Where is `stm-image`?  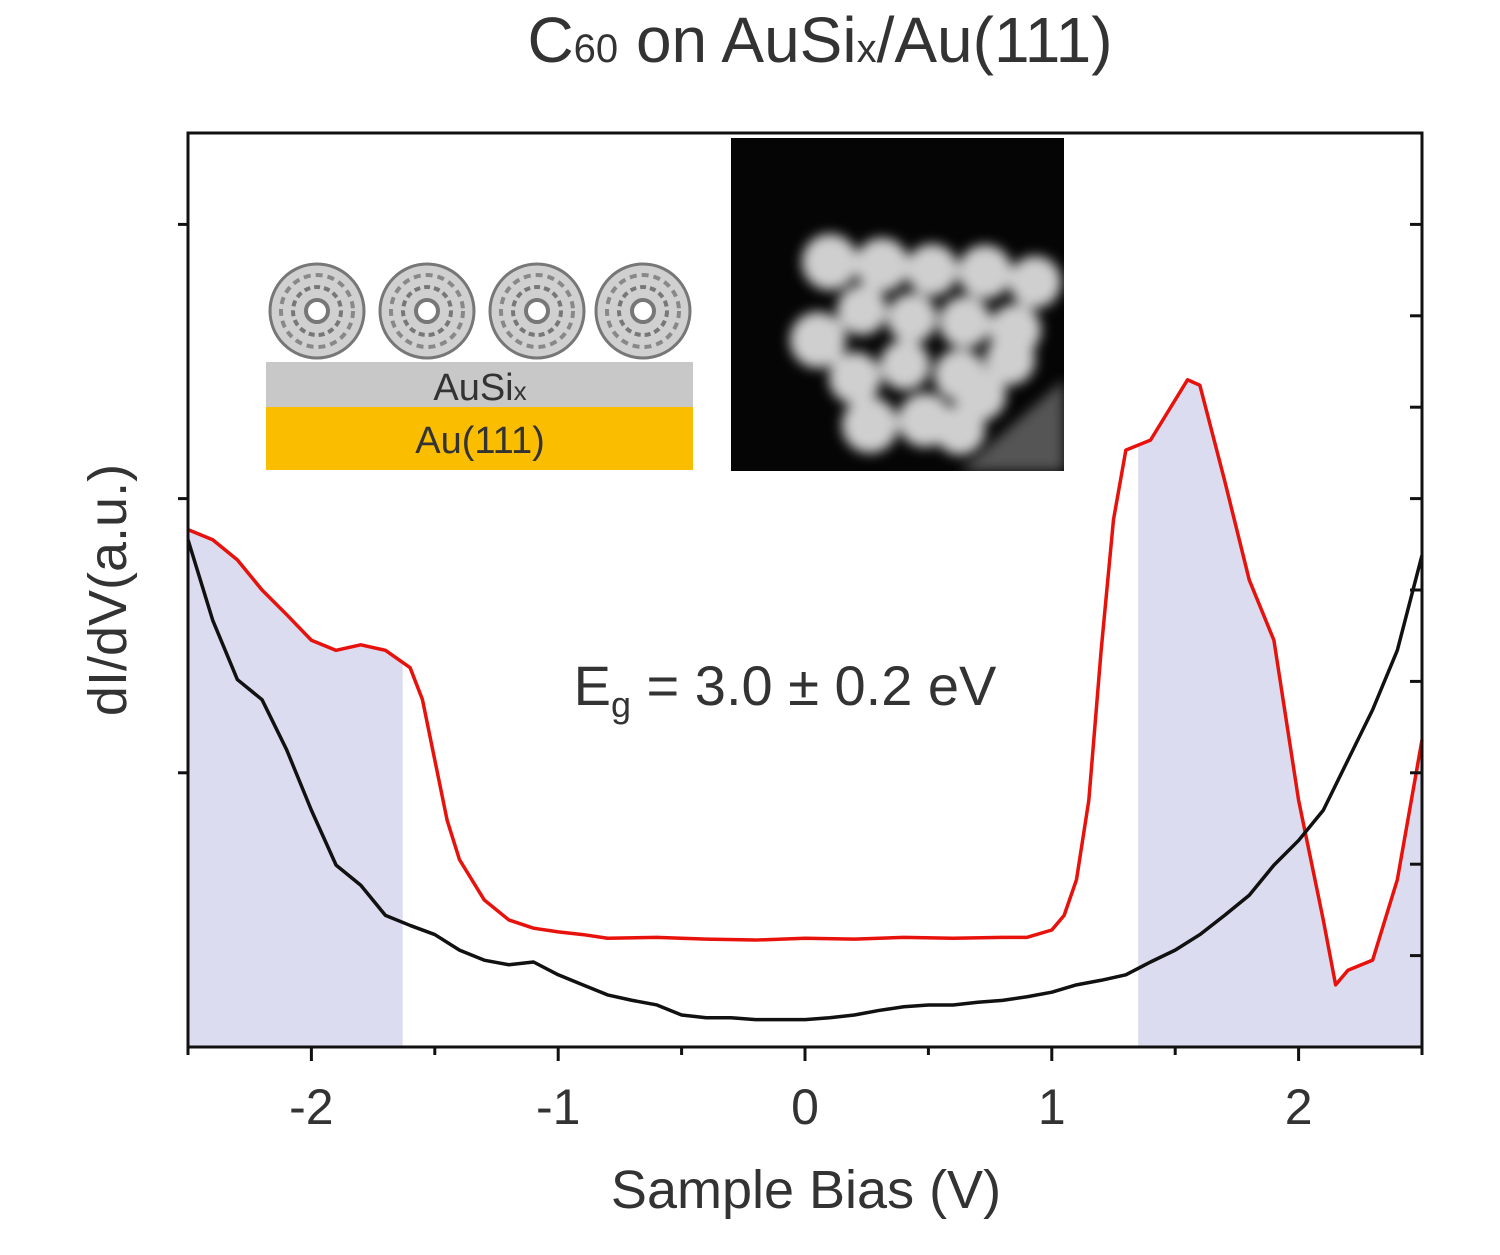
stm-image is located at coordinates (897, 304).